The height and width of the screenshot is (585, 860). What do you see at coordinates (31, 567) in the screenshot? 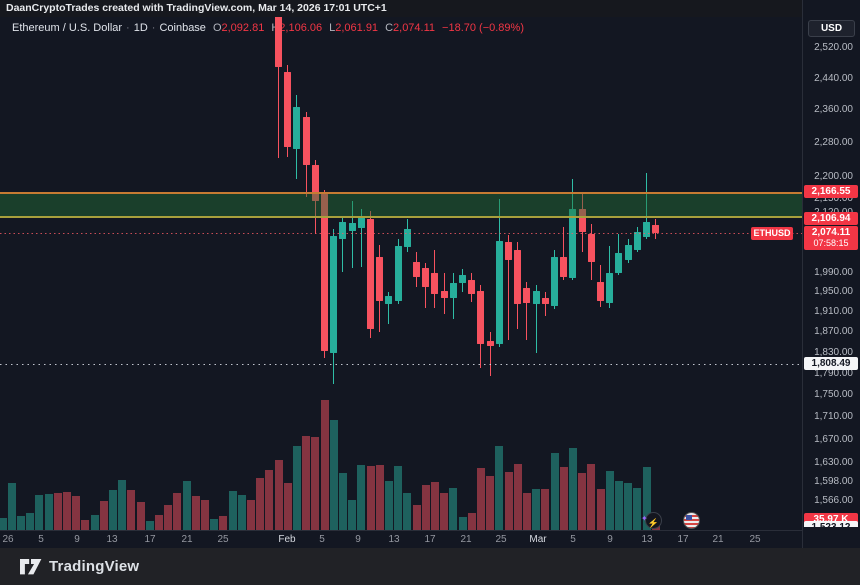
I see `tradingview-logo-icon` at bounding box center [31, 567].